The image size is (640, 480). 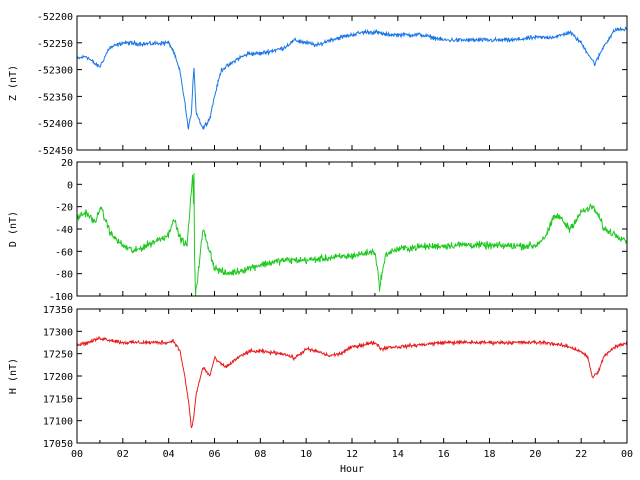 I want to click on y-tick-label: 17350, so click(x=58, y=310).